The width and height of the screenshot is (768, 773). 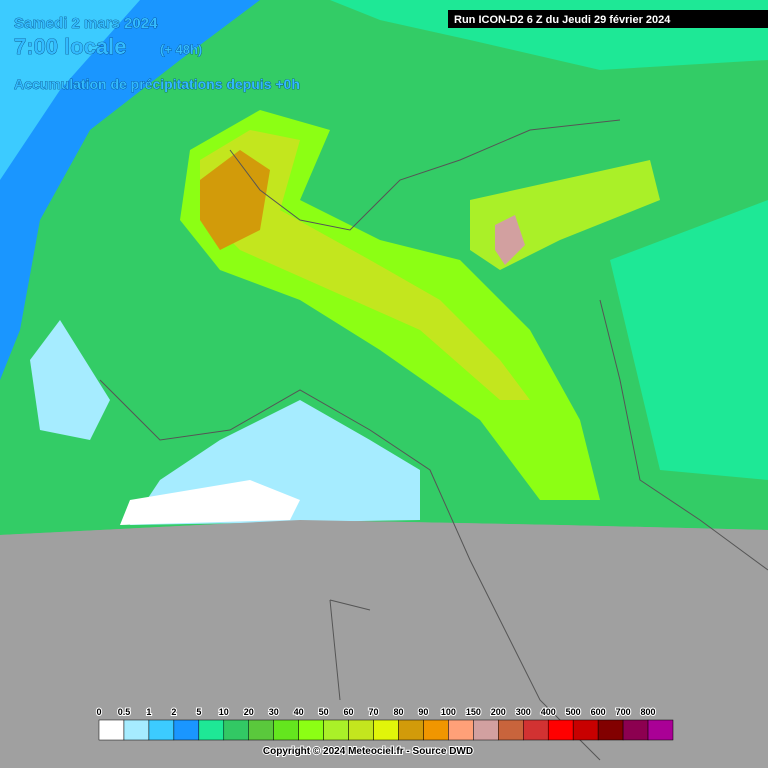 I want to click on legend-label: 5, so click(x=198, y=712).